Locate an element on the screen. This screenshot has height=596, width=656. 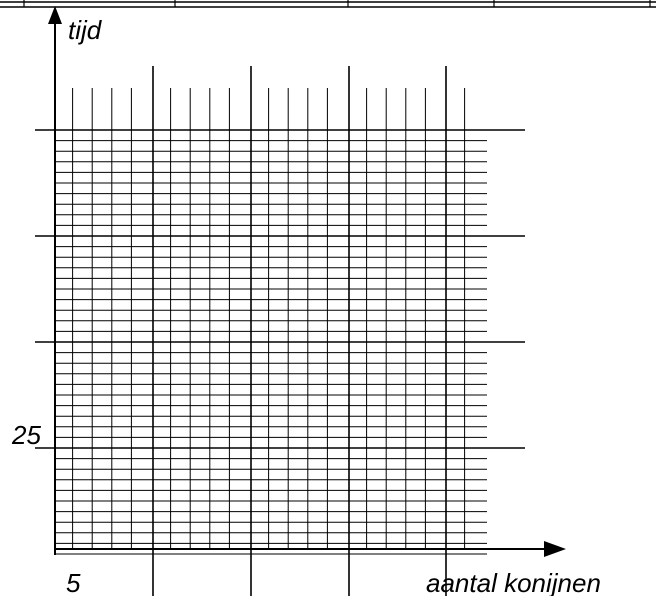
y-tick-label: 25 is located at coordinates (26, 435).